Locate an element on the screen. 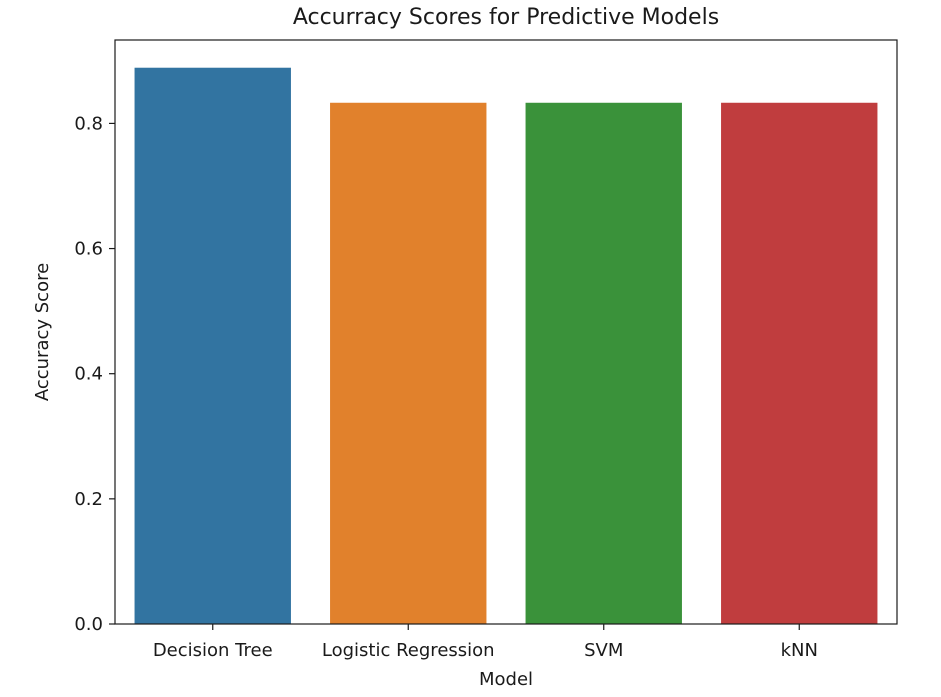 The width and height of the screenshot is (941, 697). x-axis-ticks: Decision Tree Logistic Regression SVM kNN is located at coordinates (485, 642).